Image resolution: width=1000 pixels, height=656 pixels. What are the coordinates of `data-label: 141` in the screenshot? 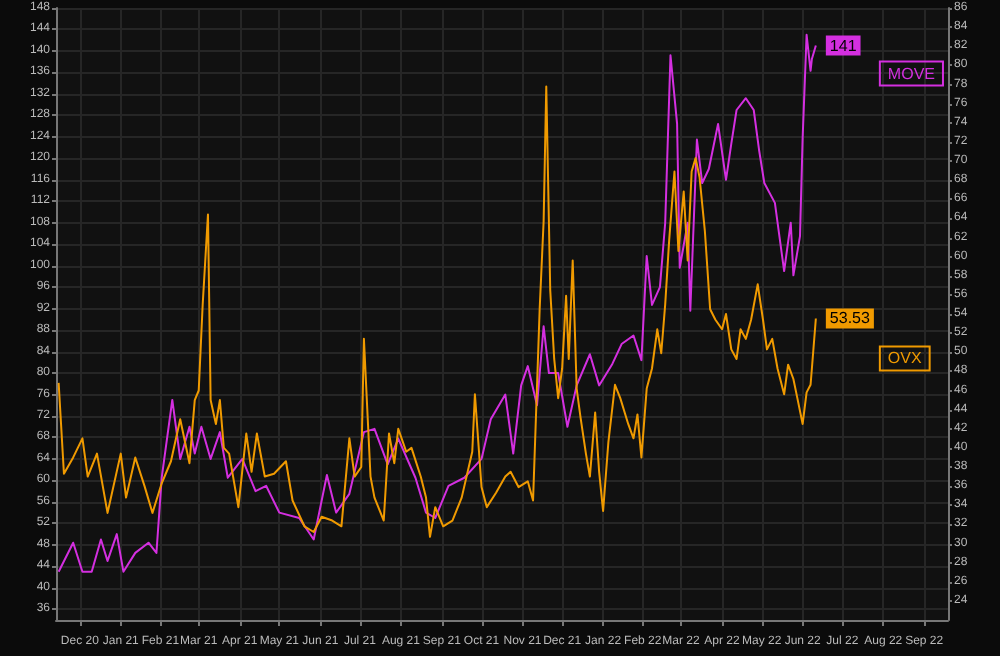 It's located at (843, 45).